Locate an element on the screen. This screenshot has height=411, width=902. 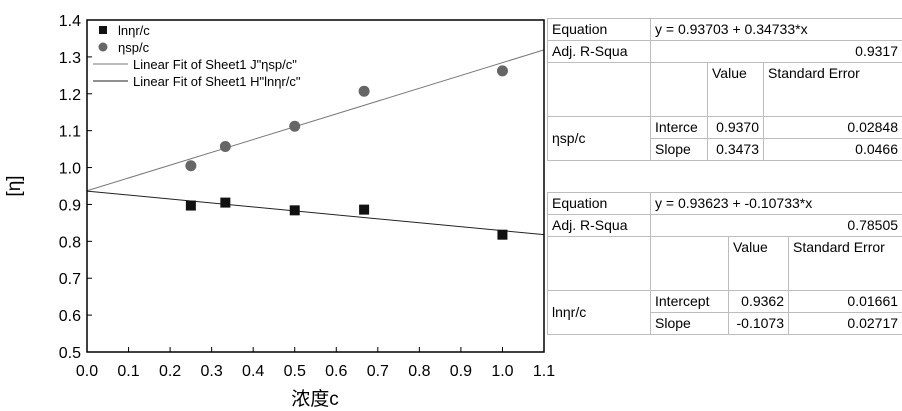
x-tick-label: 1.1 is located at coordinates (544, 371).